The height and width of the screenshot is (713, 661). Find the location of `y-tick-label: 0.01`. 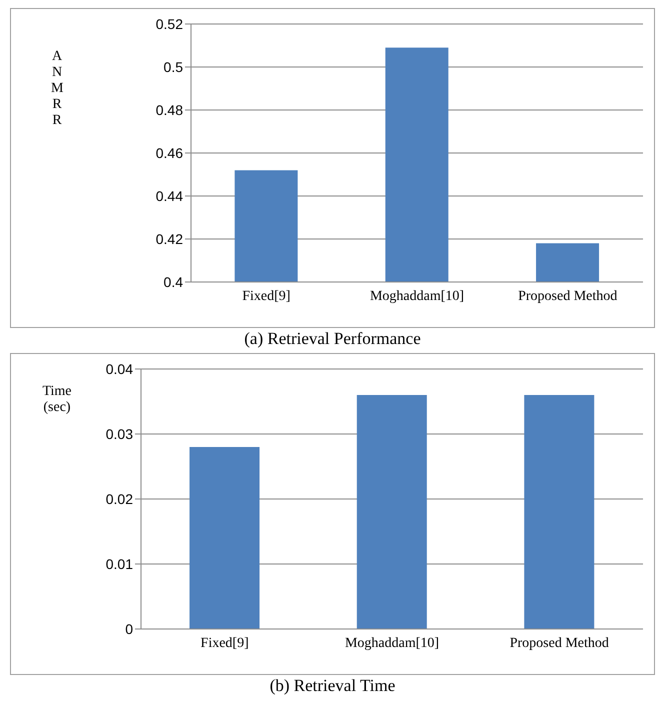

y-tick-label: 0.01 is located at coordinates (120, 564).